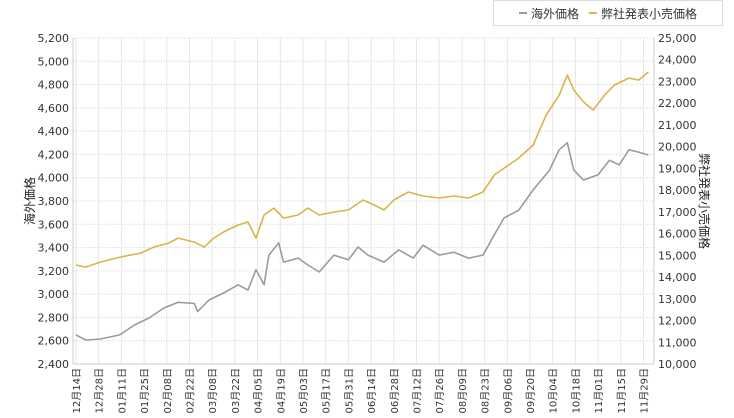 This screenshot has height=418, width=734. Describe the element at coordinates (677, 81) in the screenshot. I see `right-tick-label: 23,000` at that location.